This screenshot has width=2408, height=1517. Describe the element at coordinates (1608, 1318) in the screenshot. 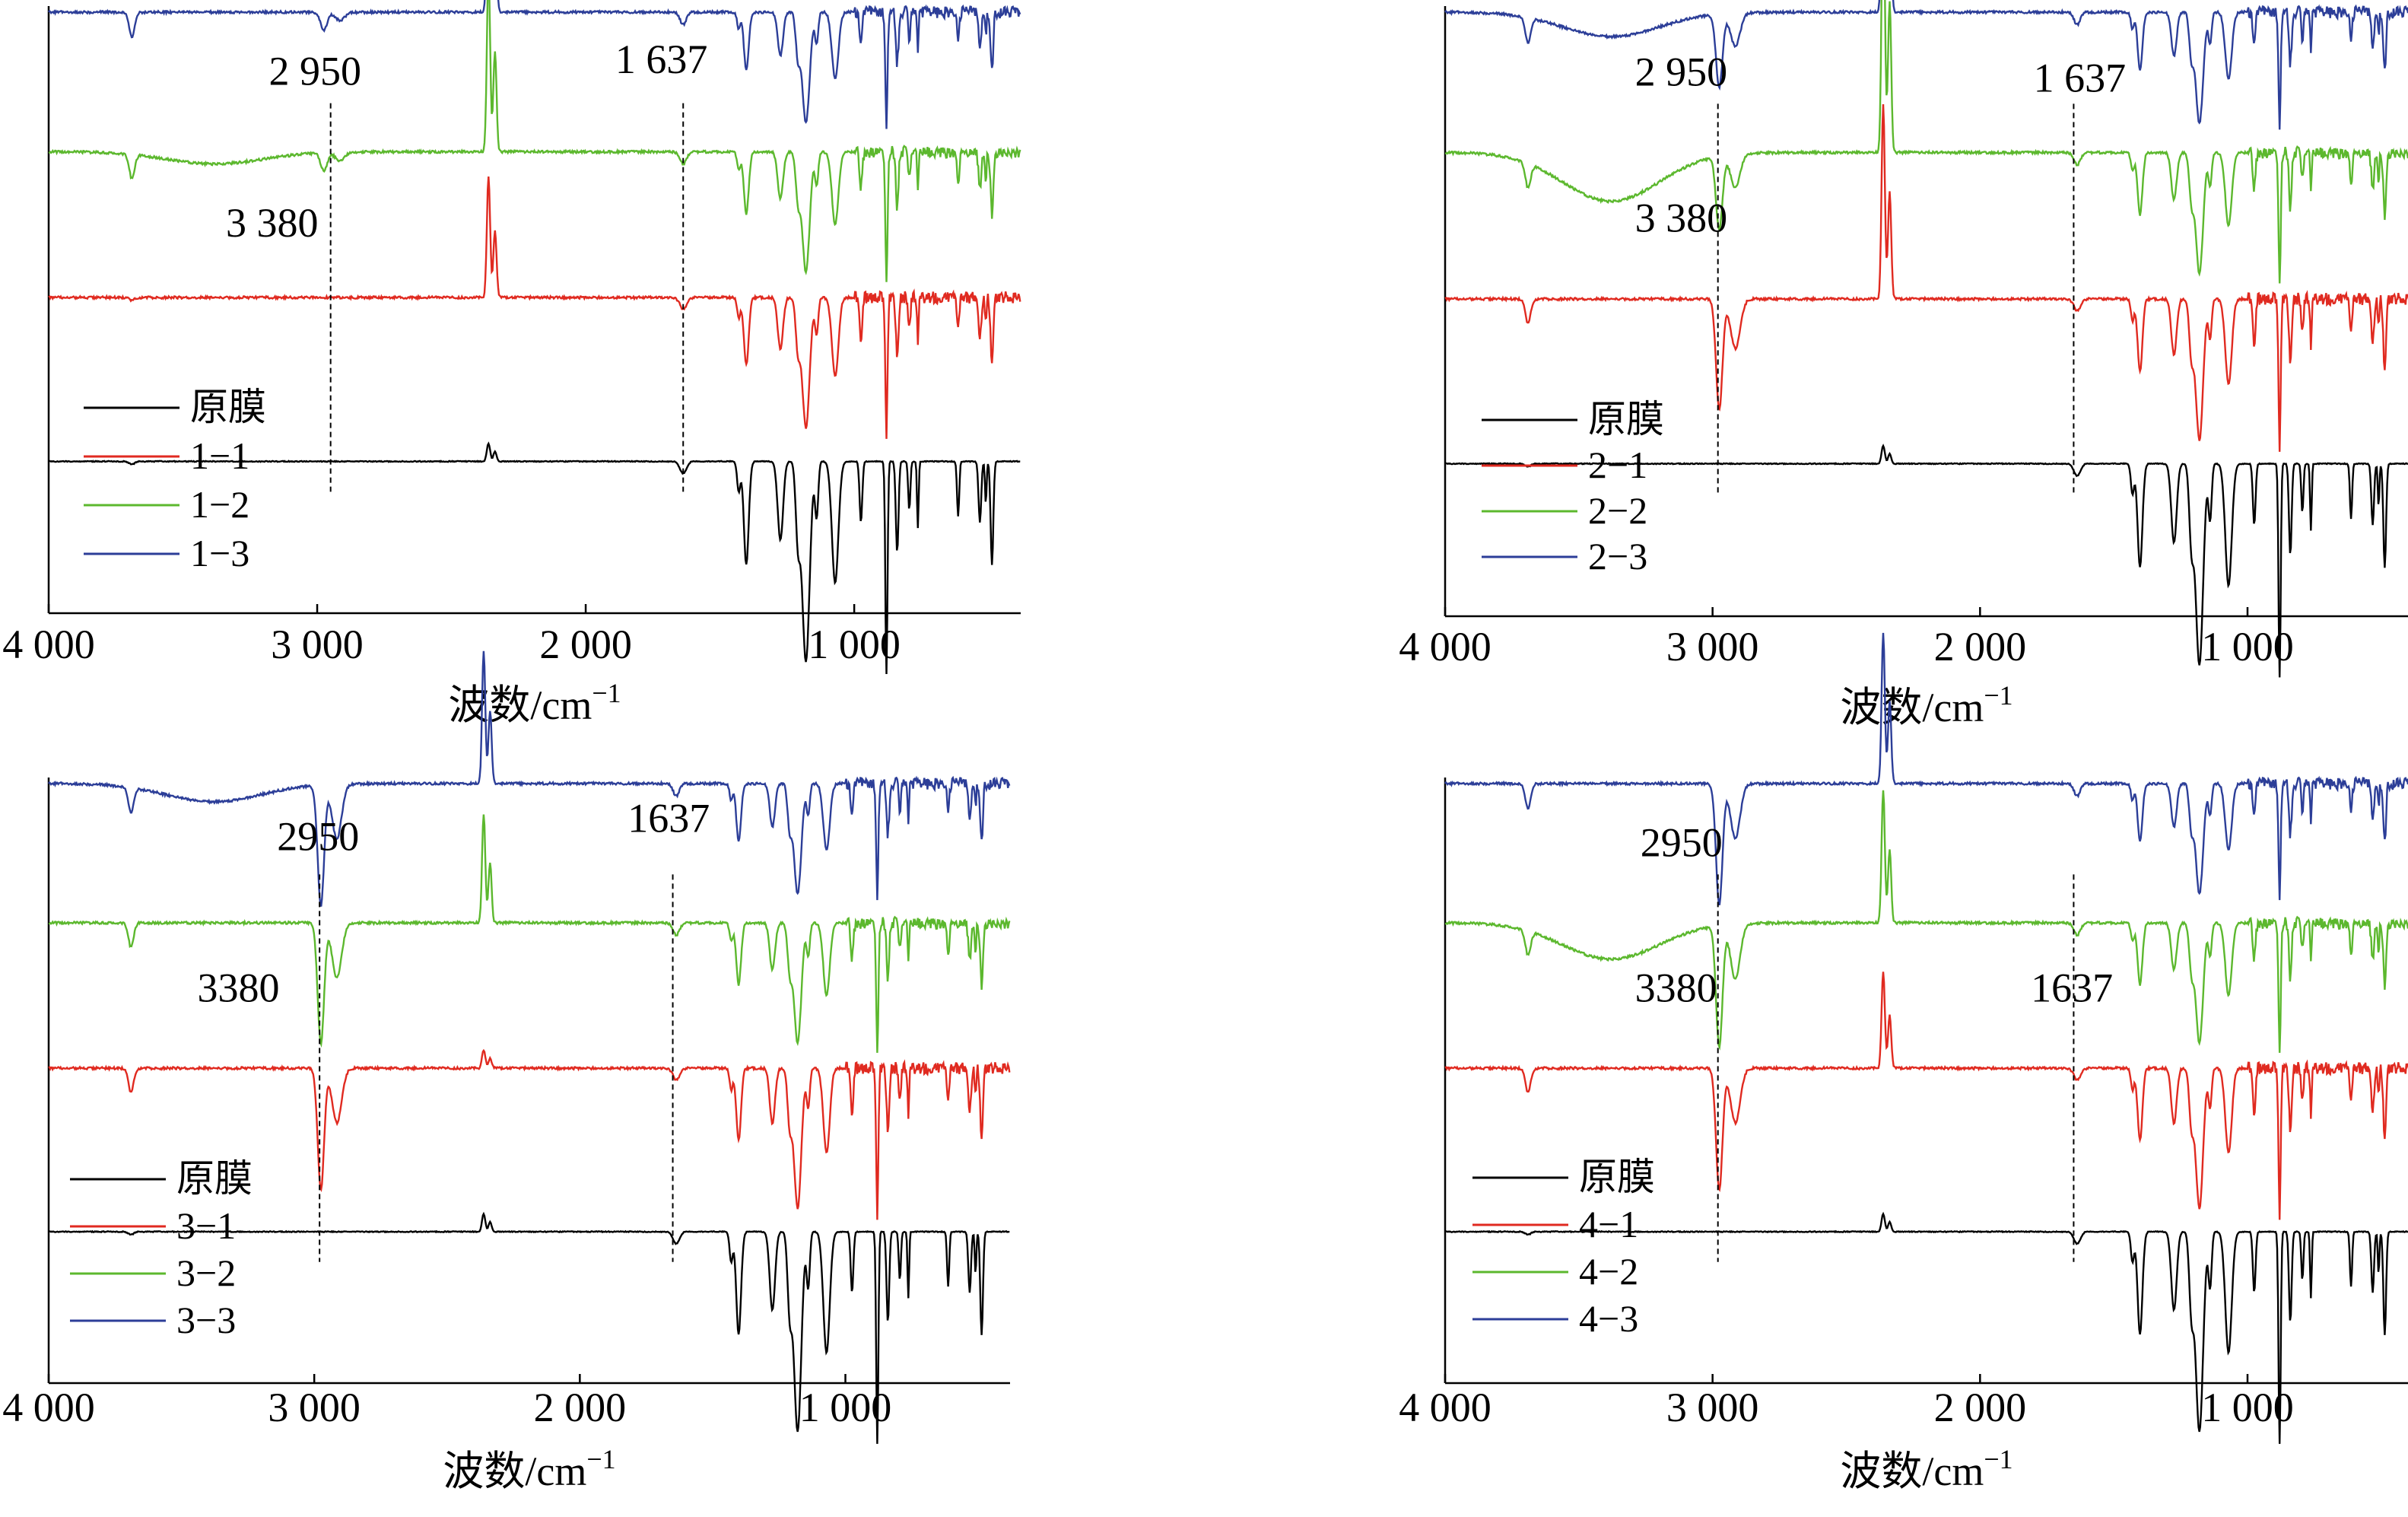

I see `legend-label: 4−3` at that location.